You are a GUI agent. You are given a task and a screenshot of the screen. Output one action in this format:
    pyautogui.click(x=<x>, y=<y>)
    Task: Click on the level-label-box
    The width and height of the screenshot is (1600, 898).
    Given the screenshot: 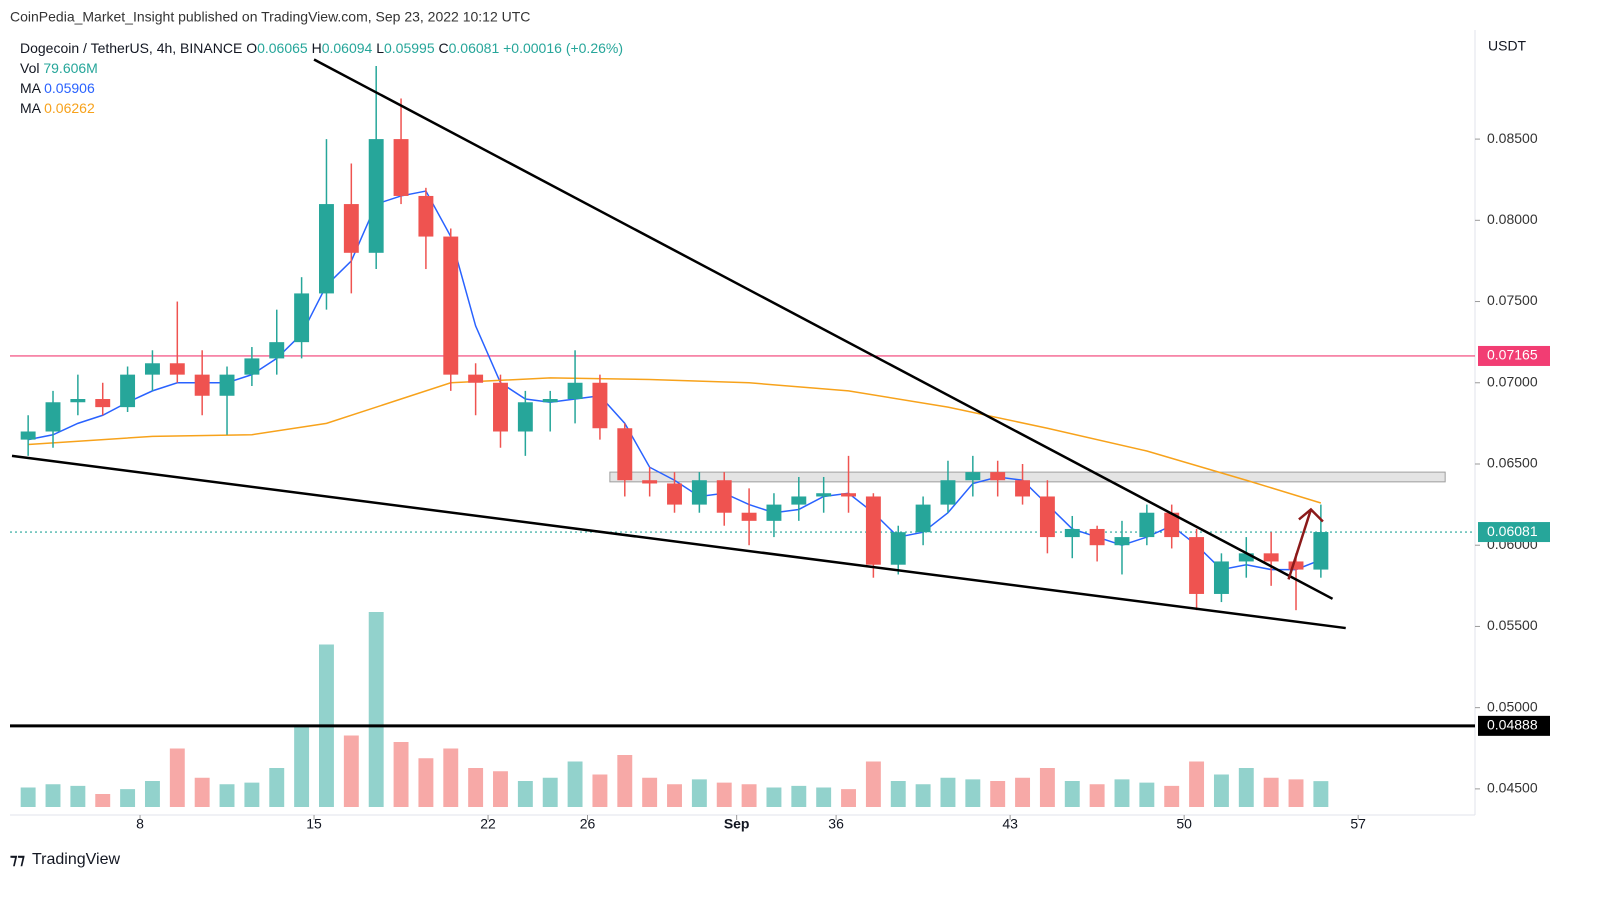 What is the action you would take?
    pyautogui.click(x=1514, y=355)
    